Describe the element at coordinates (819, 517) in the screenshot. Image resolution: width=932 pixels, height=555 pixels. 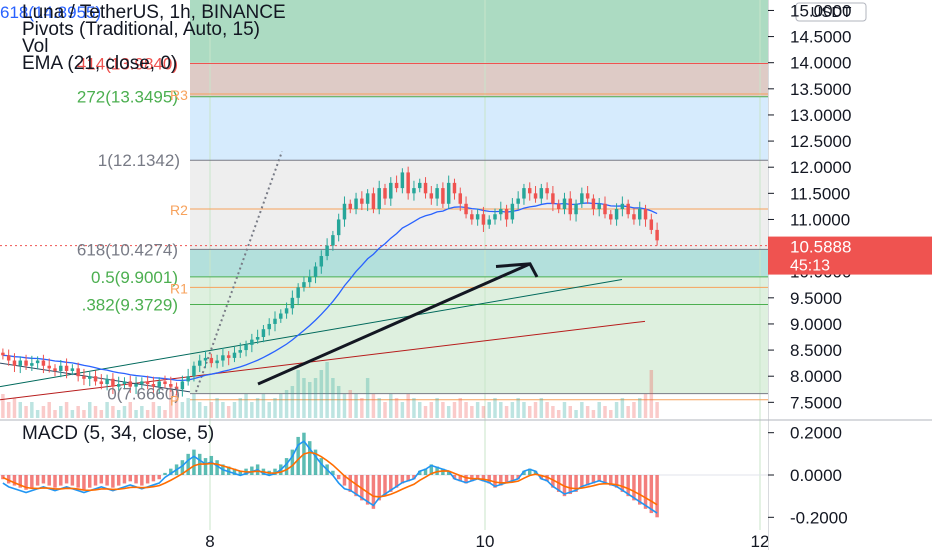
I see `macd-tick-label: -0.2000` at that location.